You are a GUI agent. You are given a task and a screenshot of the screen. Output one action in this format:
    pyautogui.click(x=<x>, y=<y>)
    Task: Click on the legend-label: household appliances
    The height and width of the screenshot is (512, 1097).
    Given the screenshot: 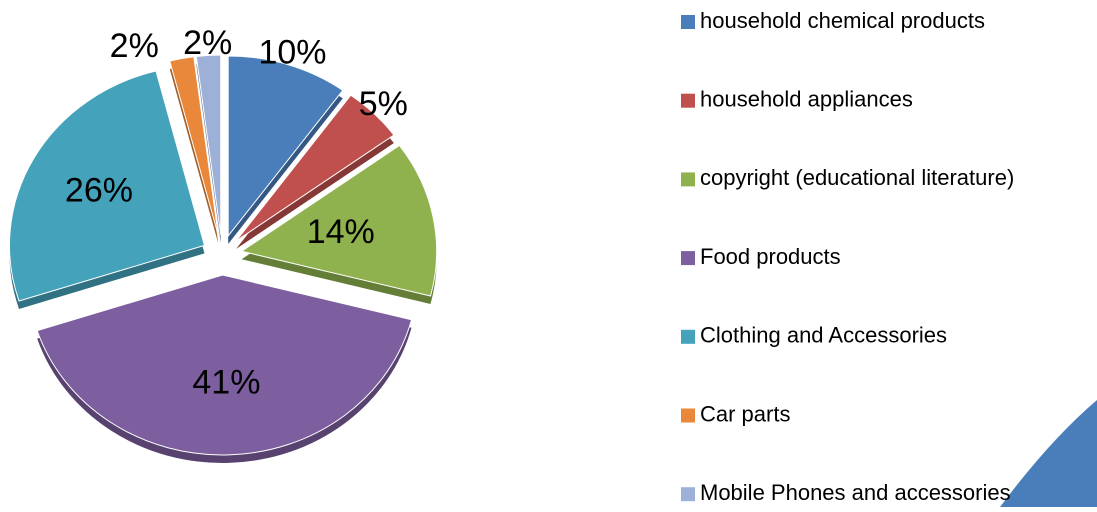 What is the action you would take?
    pyautogui.click(x=806, y=99)
    